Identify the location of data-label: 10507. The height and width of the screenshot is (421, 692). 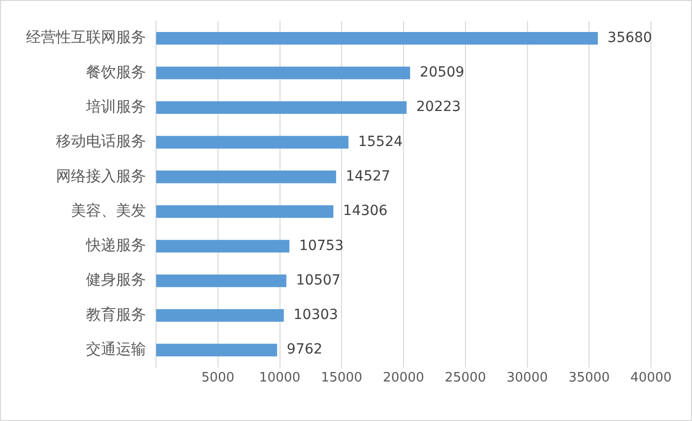
(318, 280).